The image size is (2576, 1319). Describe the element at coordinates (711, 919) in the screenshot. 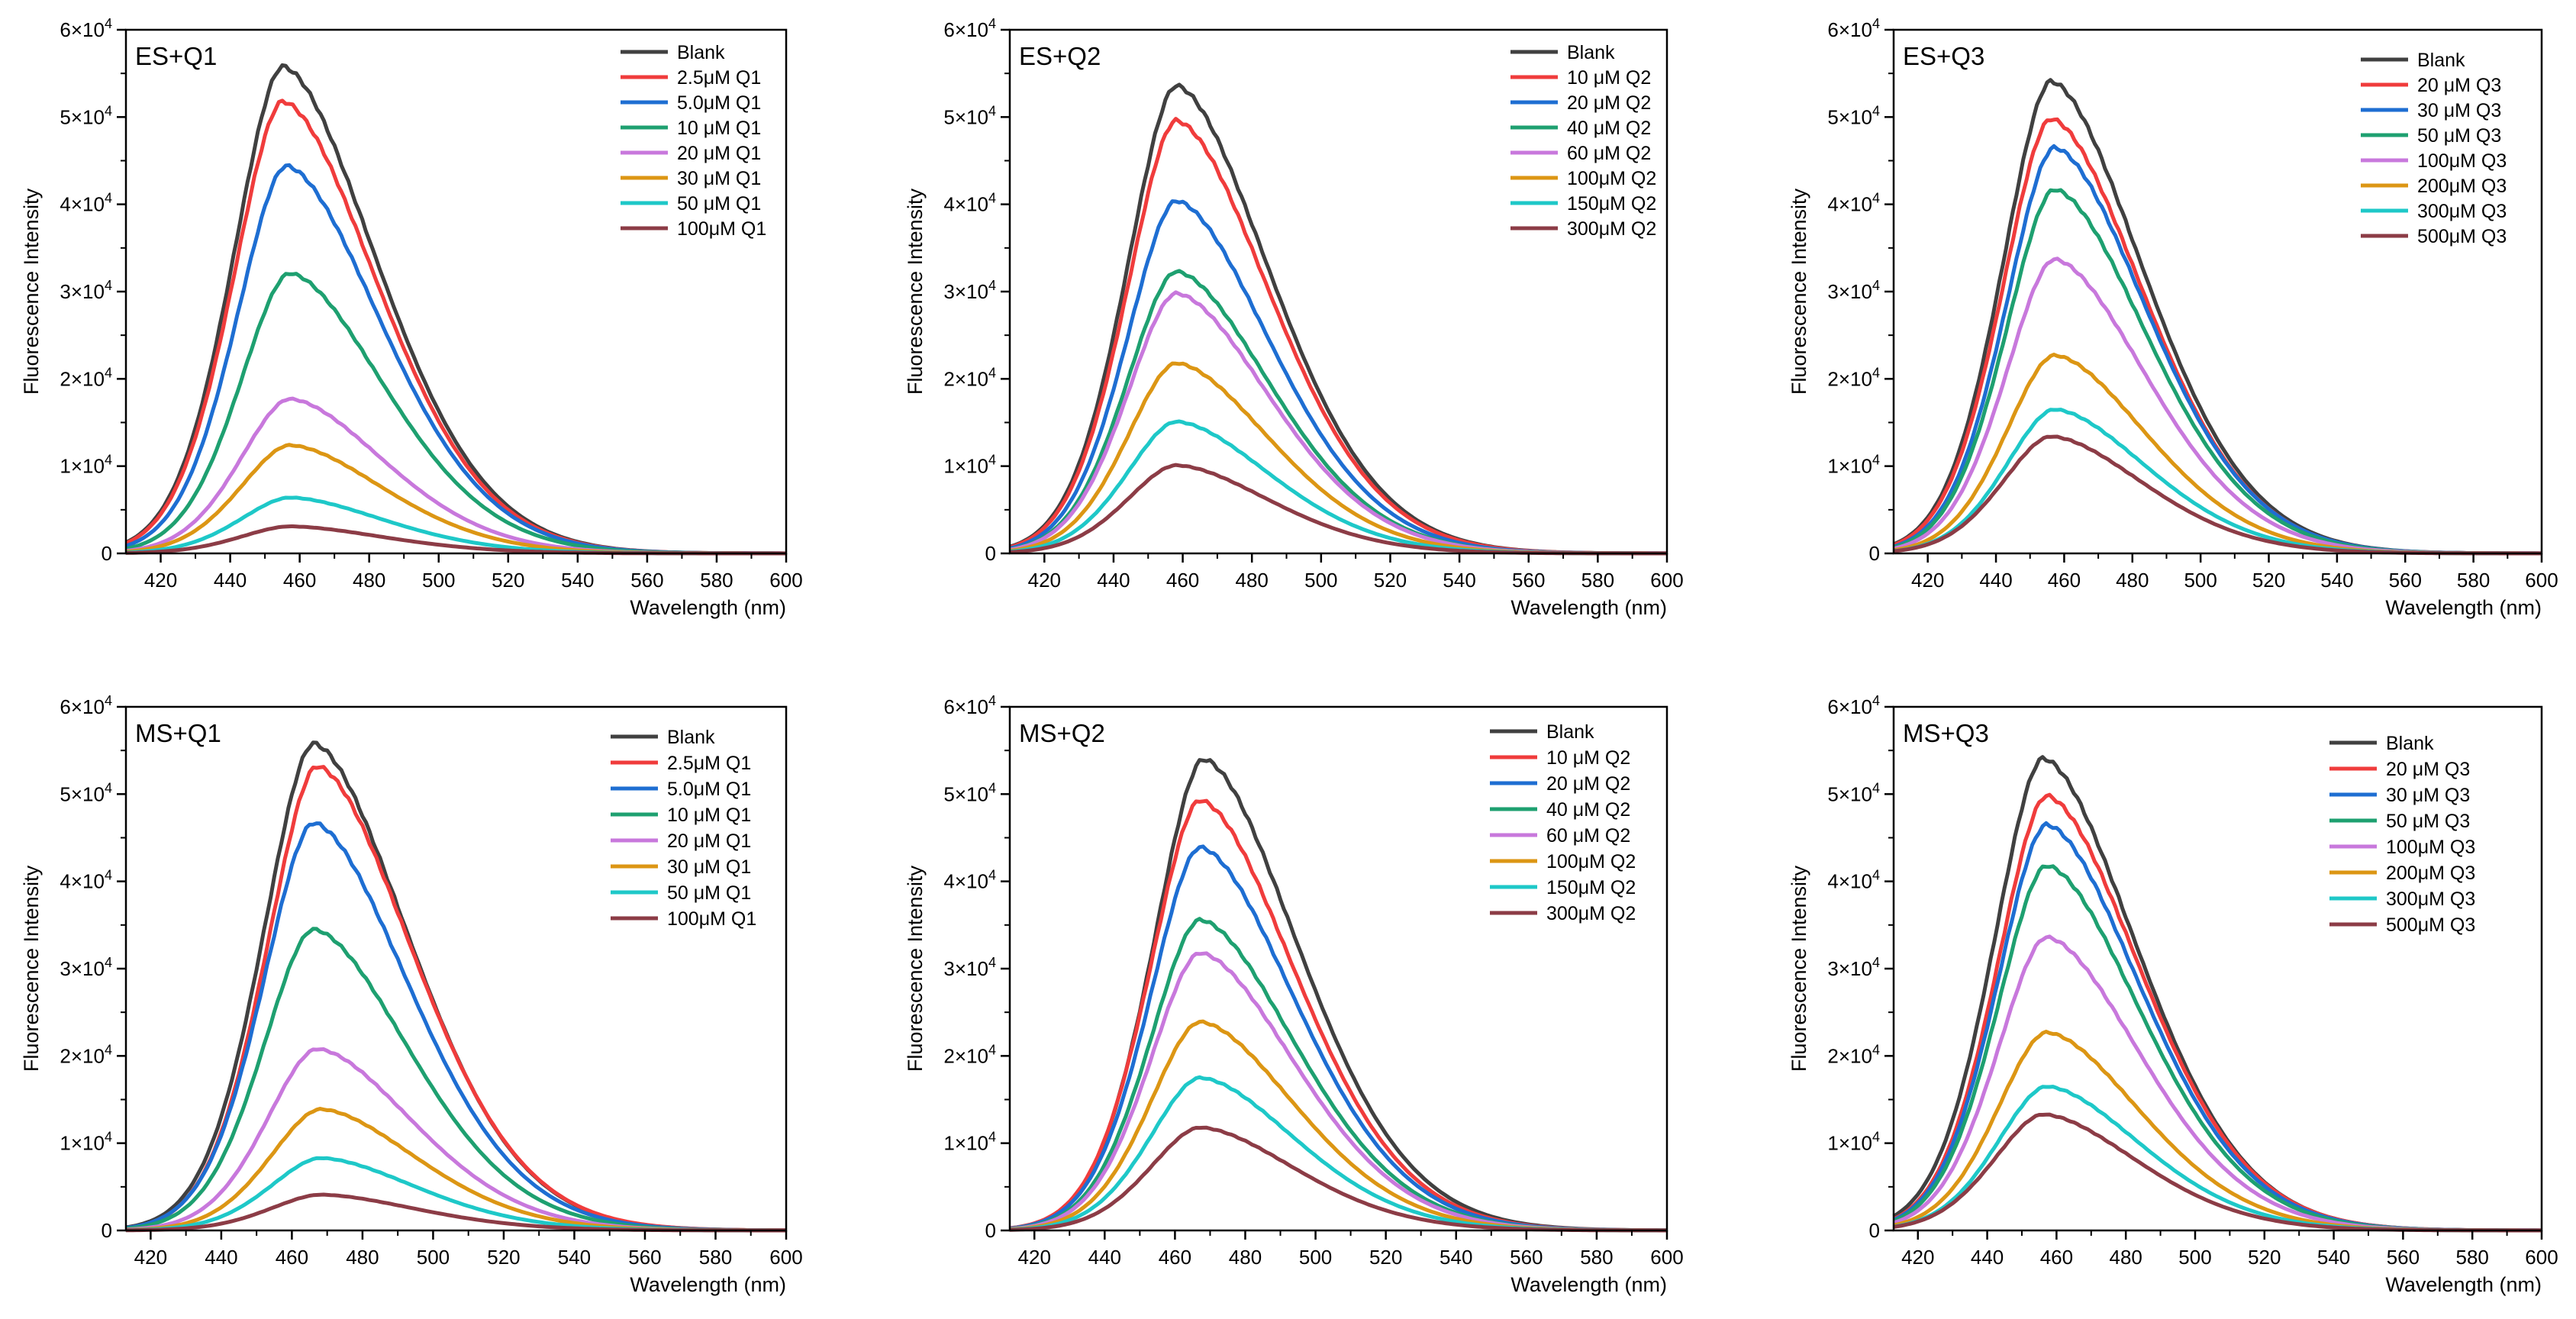

I see `legend-entry: 100μM Q1` at that location.